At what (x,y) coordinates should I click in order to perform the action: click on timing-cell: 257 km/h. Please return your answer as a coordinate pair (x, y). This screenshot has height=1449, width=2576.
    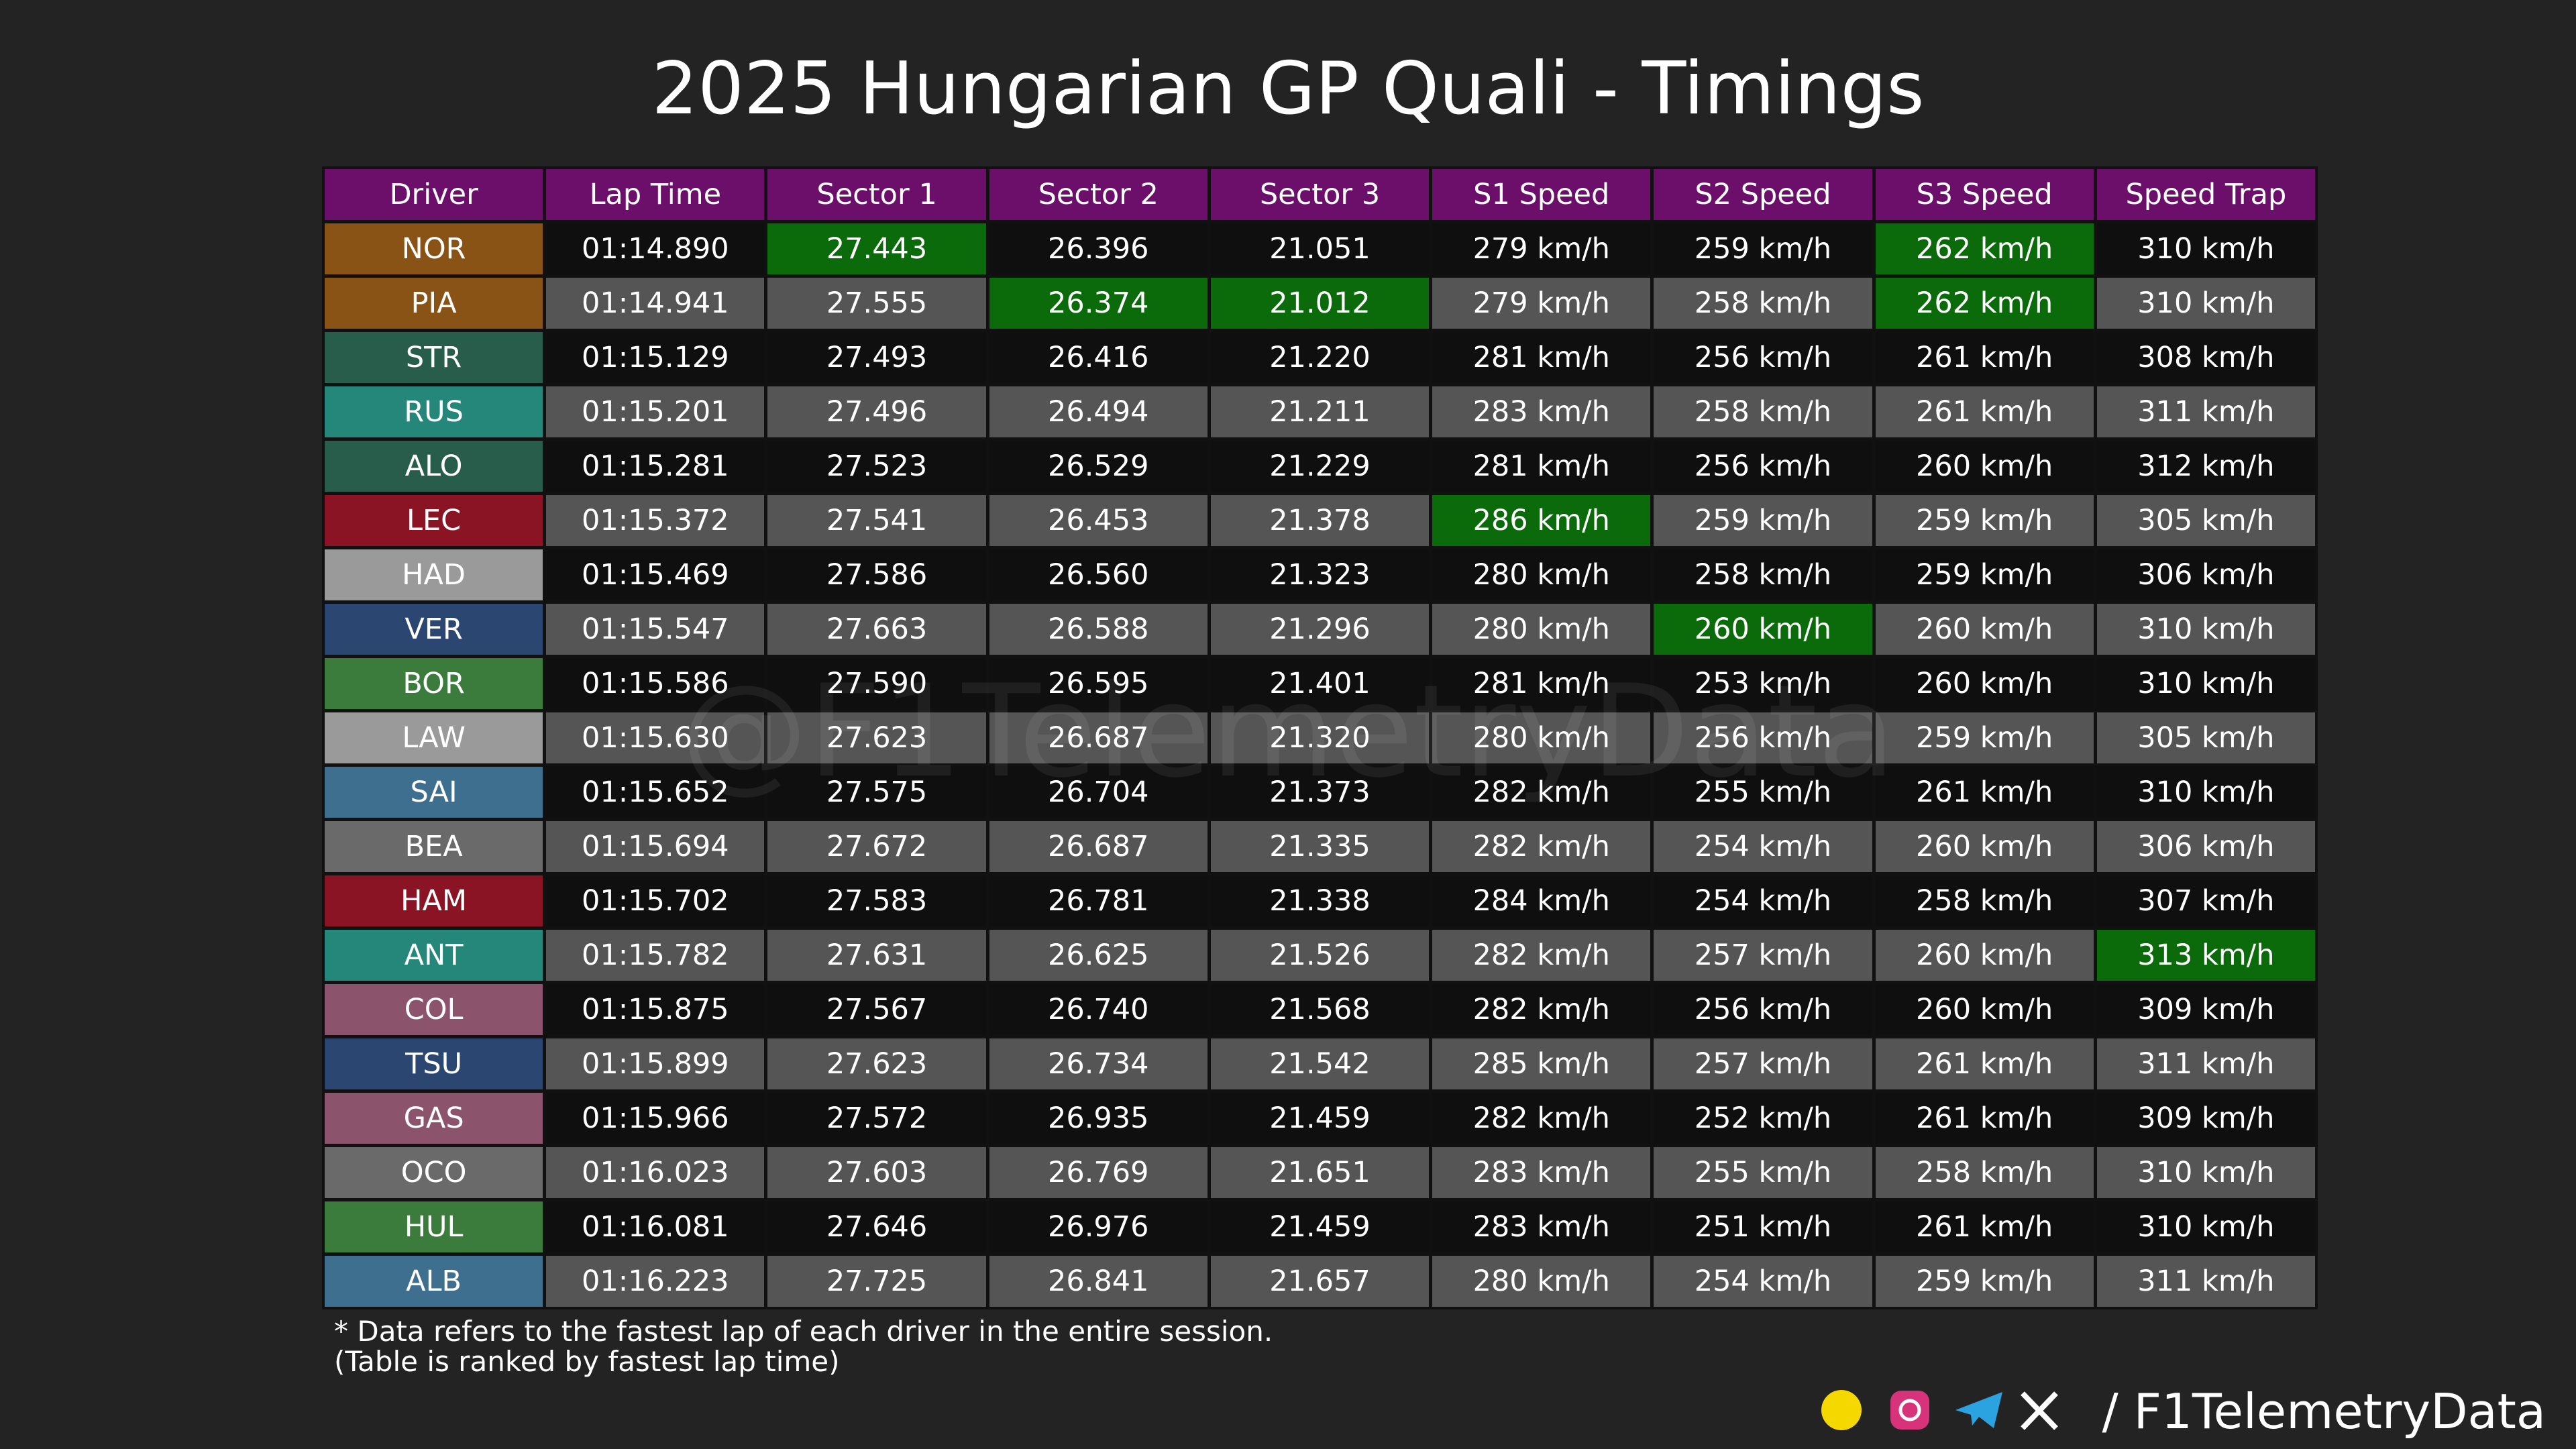
    Looking at the image, I should click on (1763, 1063).